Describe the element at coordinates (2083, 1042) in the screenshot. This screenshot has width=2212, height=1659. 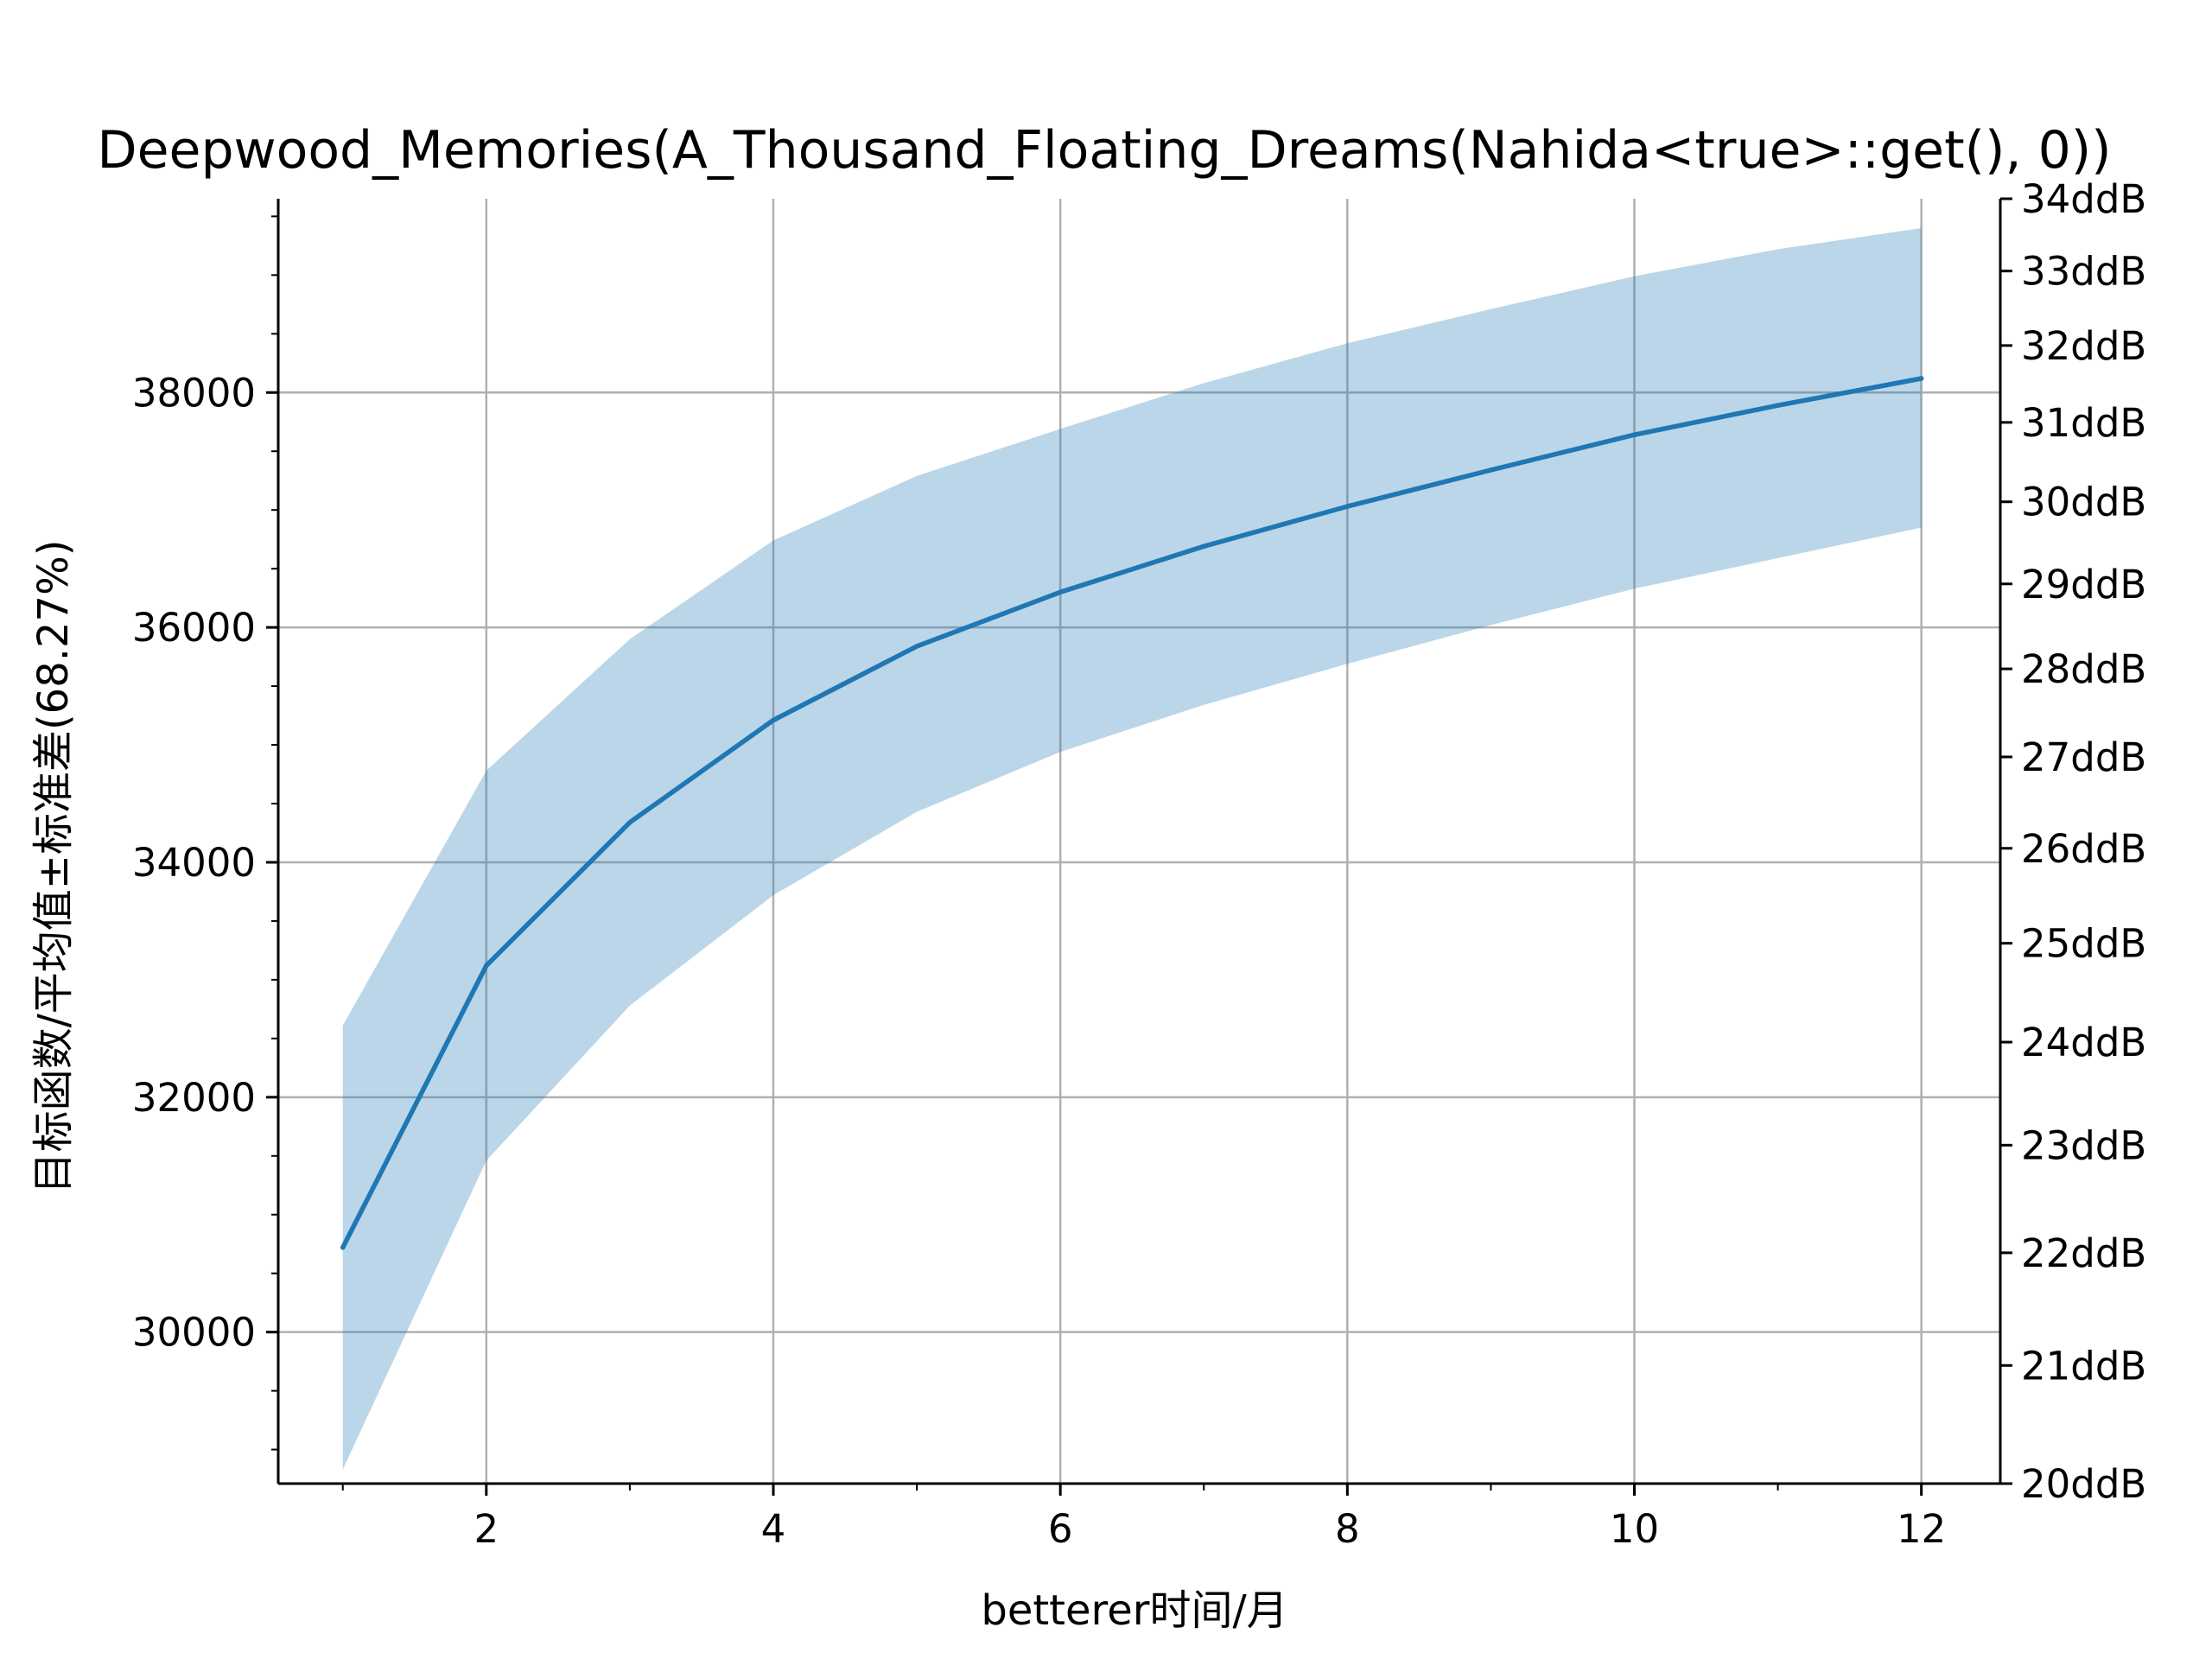
I see `y2-tick-label: 24ddB` at that location.